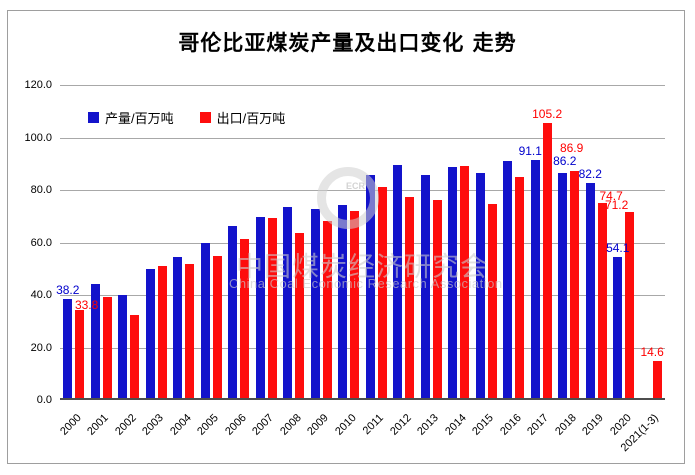 This screenshot has width=695, height=475. Describe the element at coordinates (41, 347) in the screenshot. I see `y-tick-label: 20.0` at that location.